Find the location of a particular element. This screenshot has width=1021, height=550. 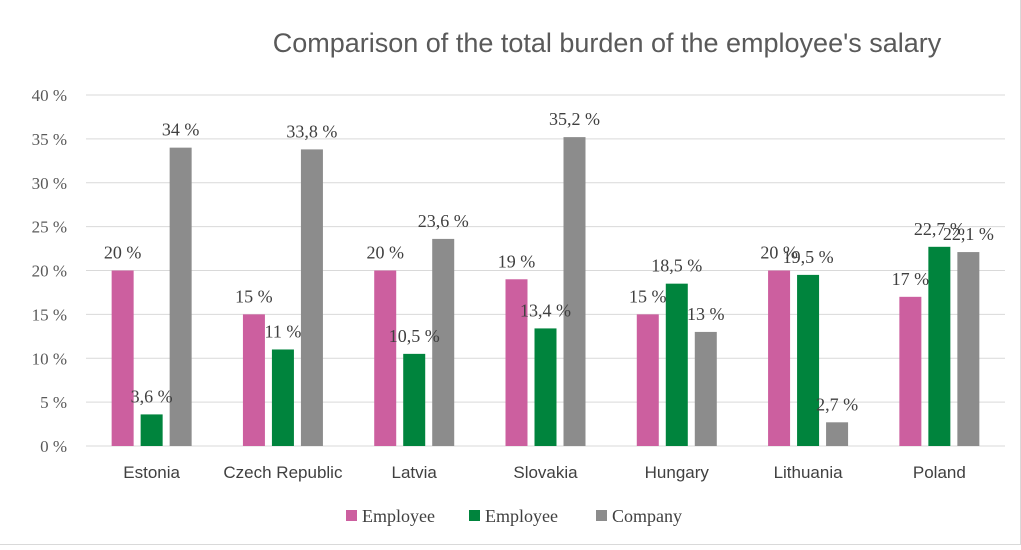

y-axis-ticks: 0 % 5 % 10 % 15 % 20 % 25 % 30 % 35 % 40 % is located at coordinates (49, 271).